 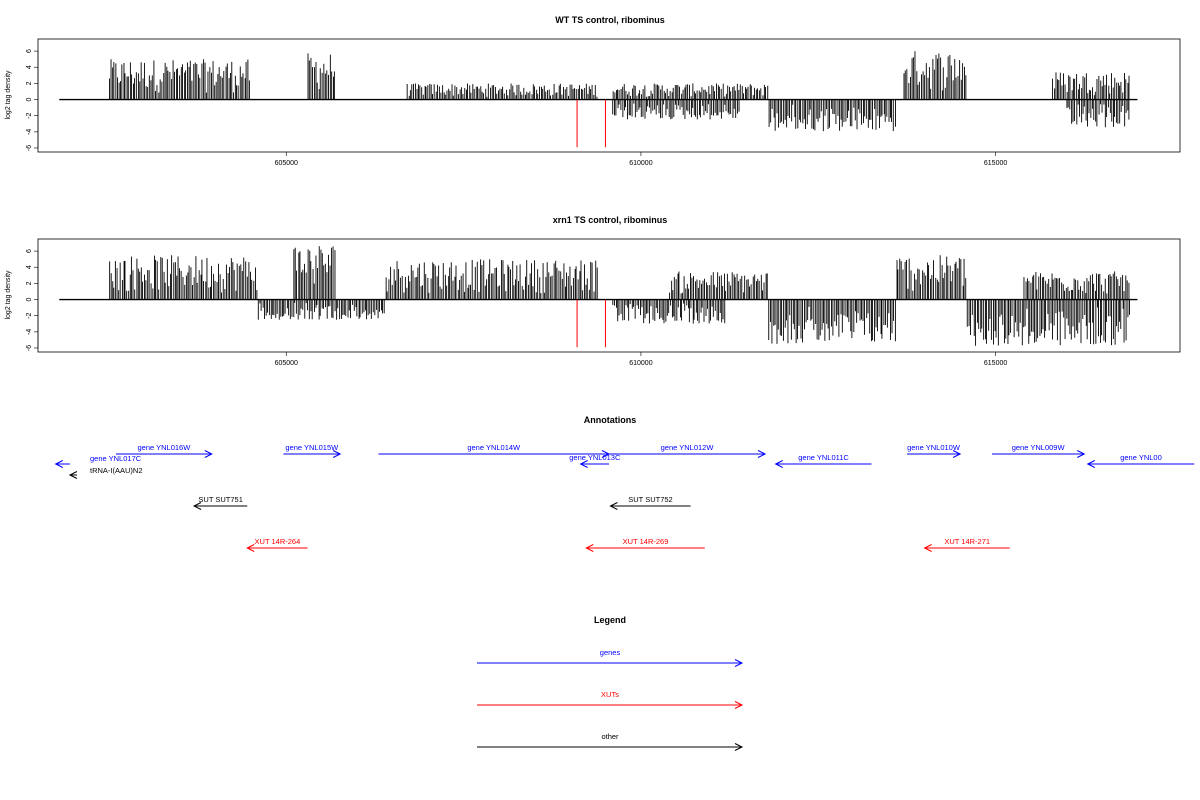 I want to click on legend: Legend genes XUTs other, so click(x=610, y=683).